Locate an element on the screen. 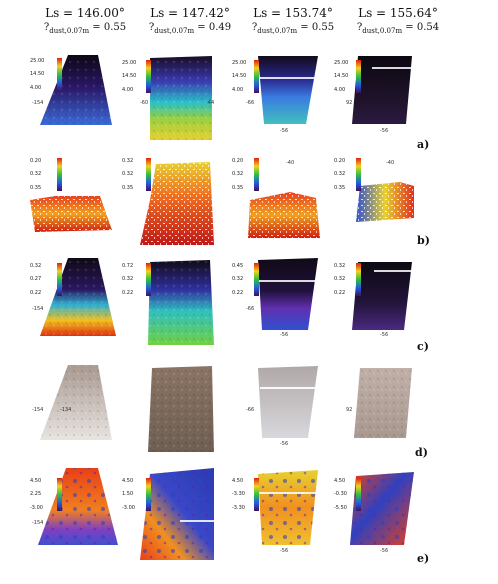 The width and height of the screenshot is (498, 584). svg-text: -40 is located at coordinates (290, 163).